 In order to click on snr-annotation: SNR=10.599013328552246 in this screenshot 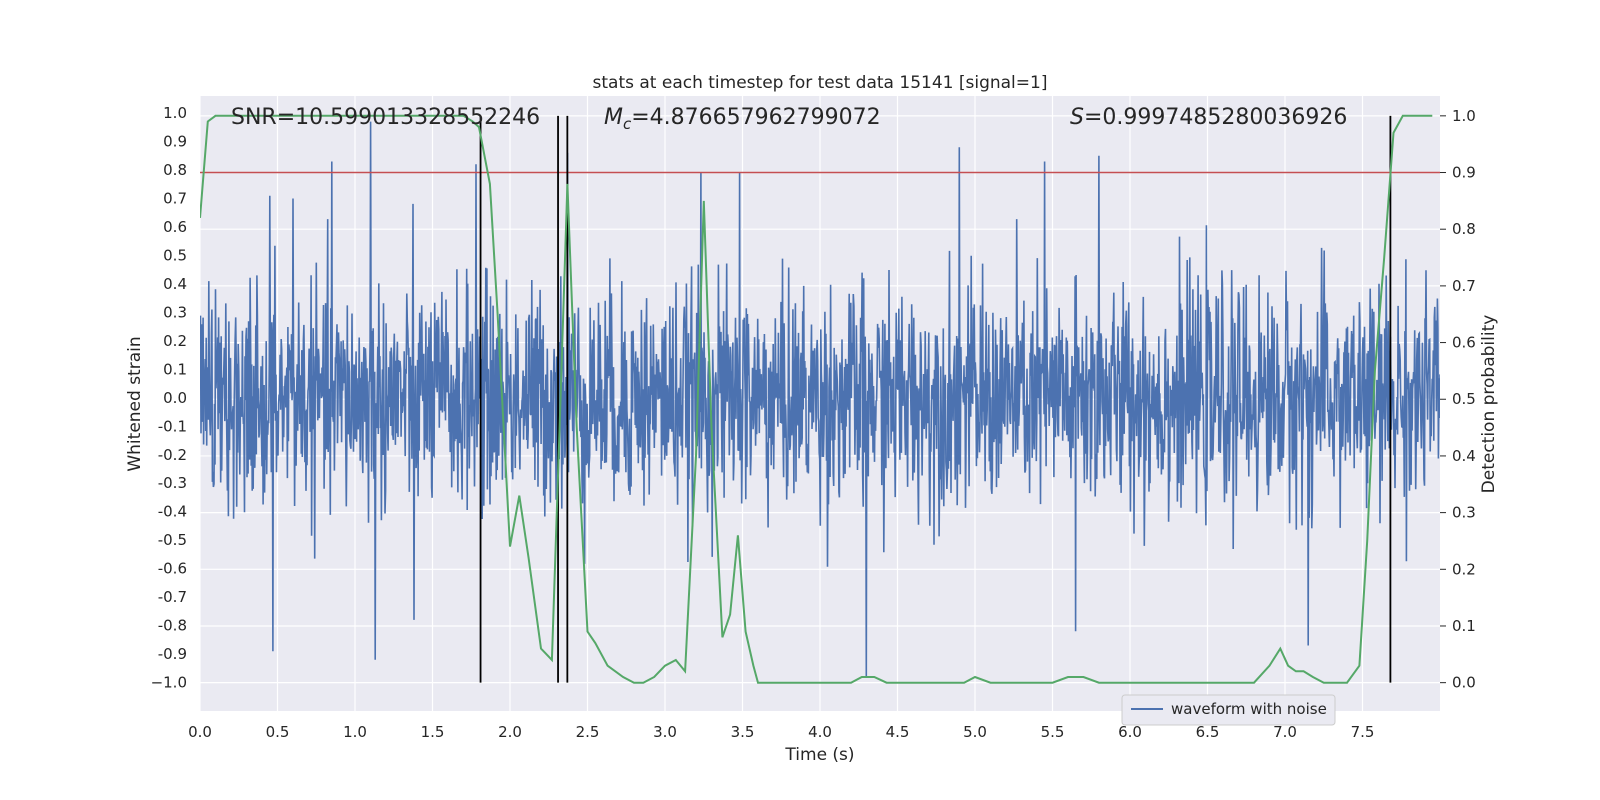, I will do `click(385, 117)`.